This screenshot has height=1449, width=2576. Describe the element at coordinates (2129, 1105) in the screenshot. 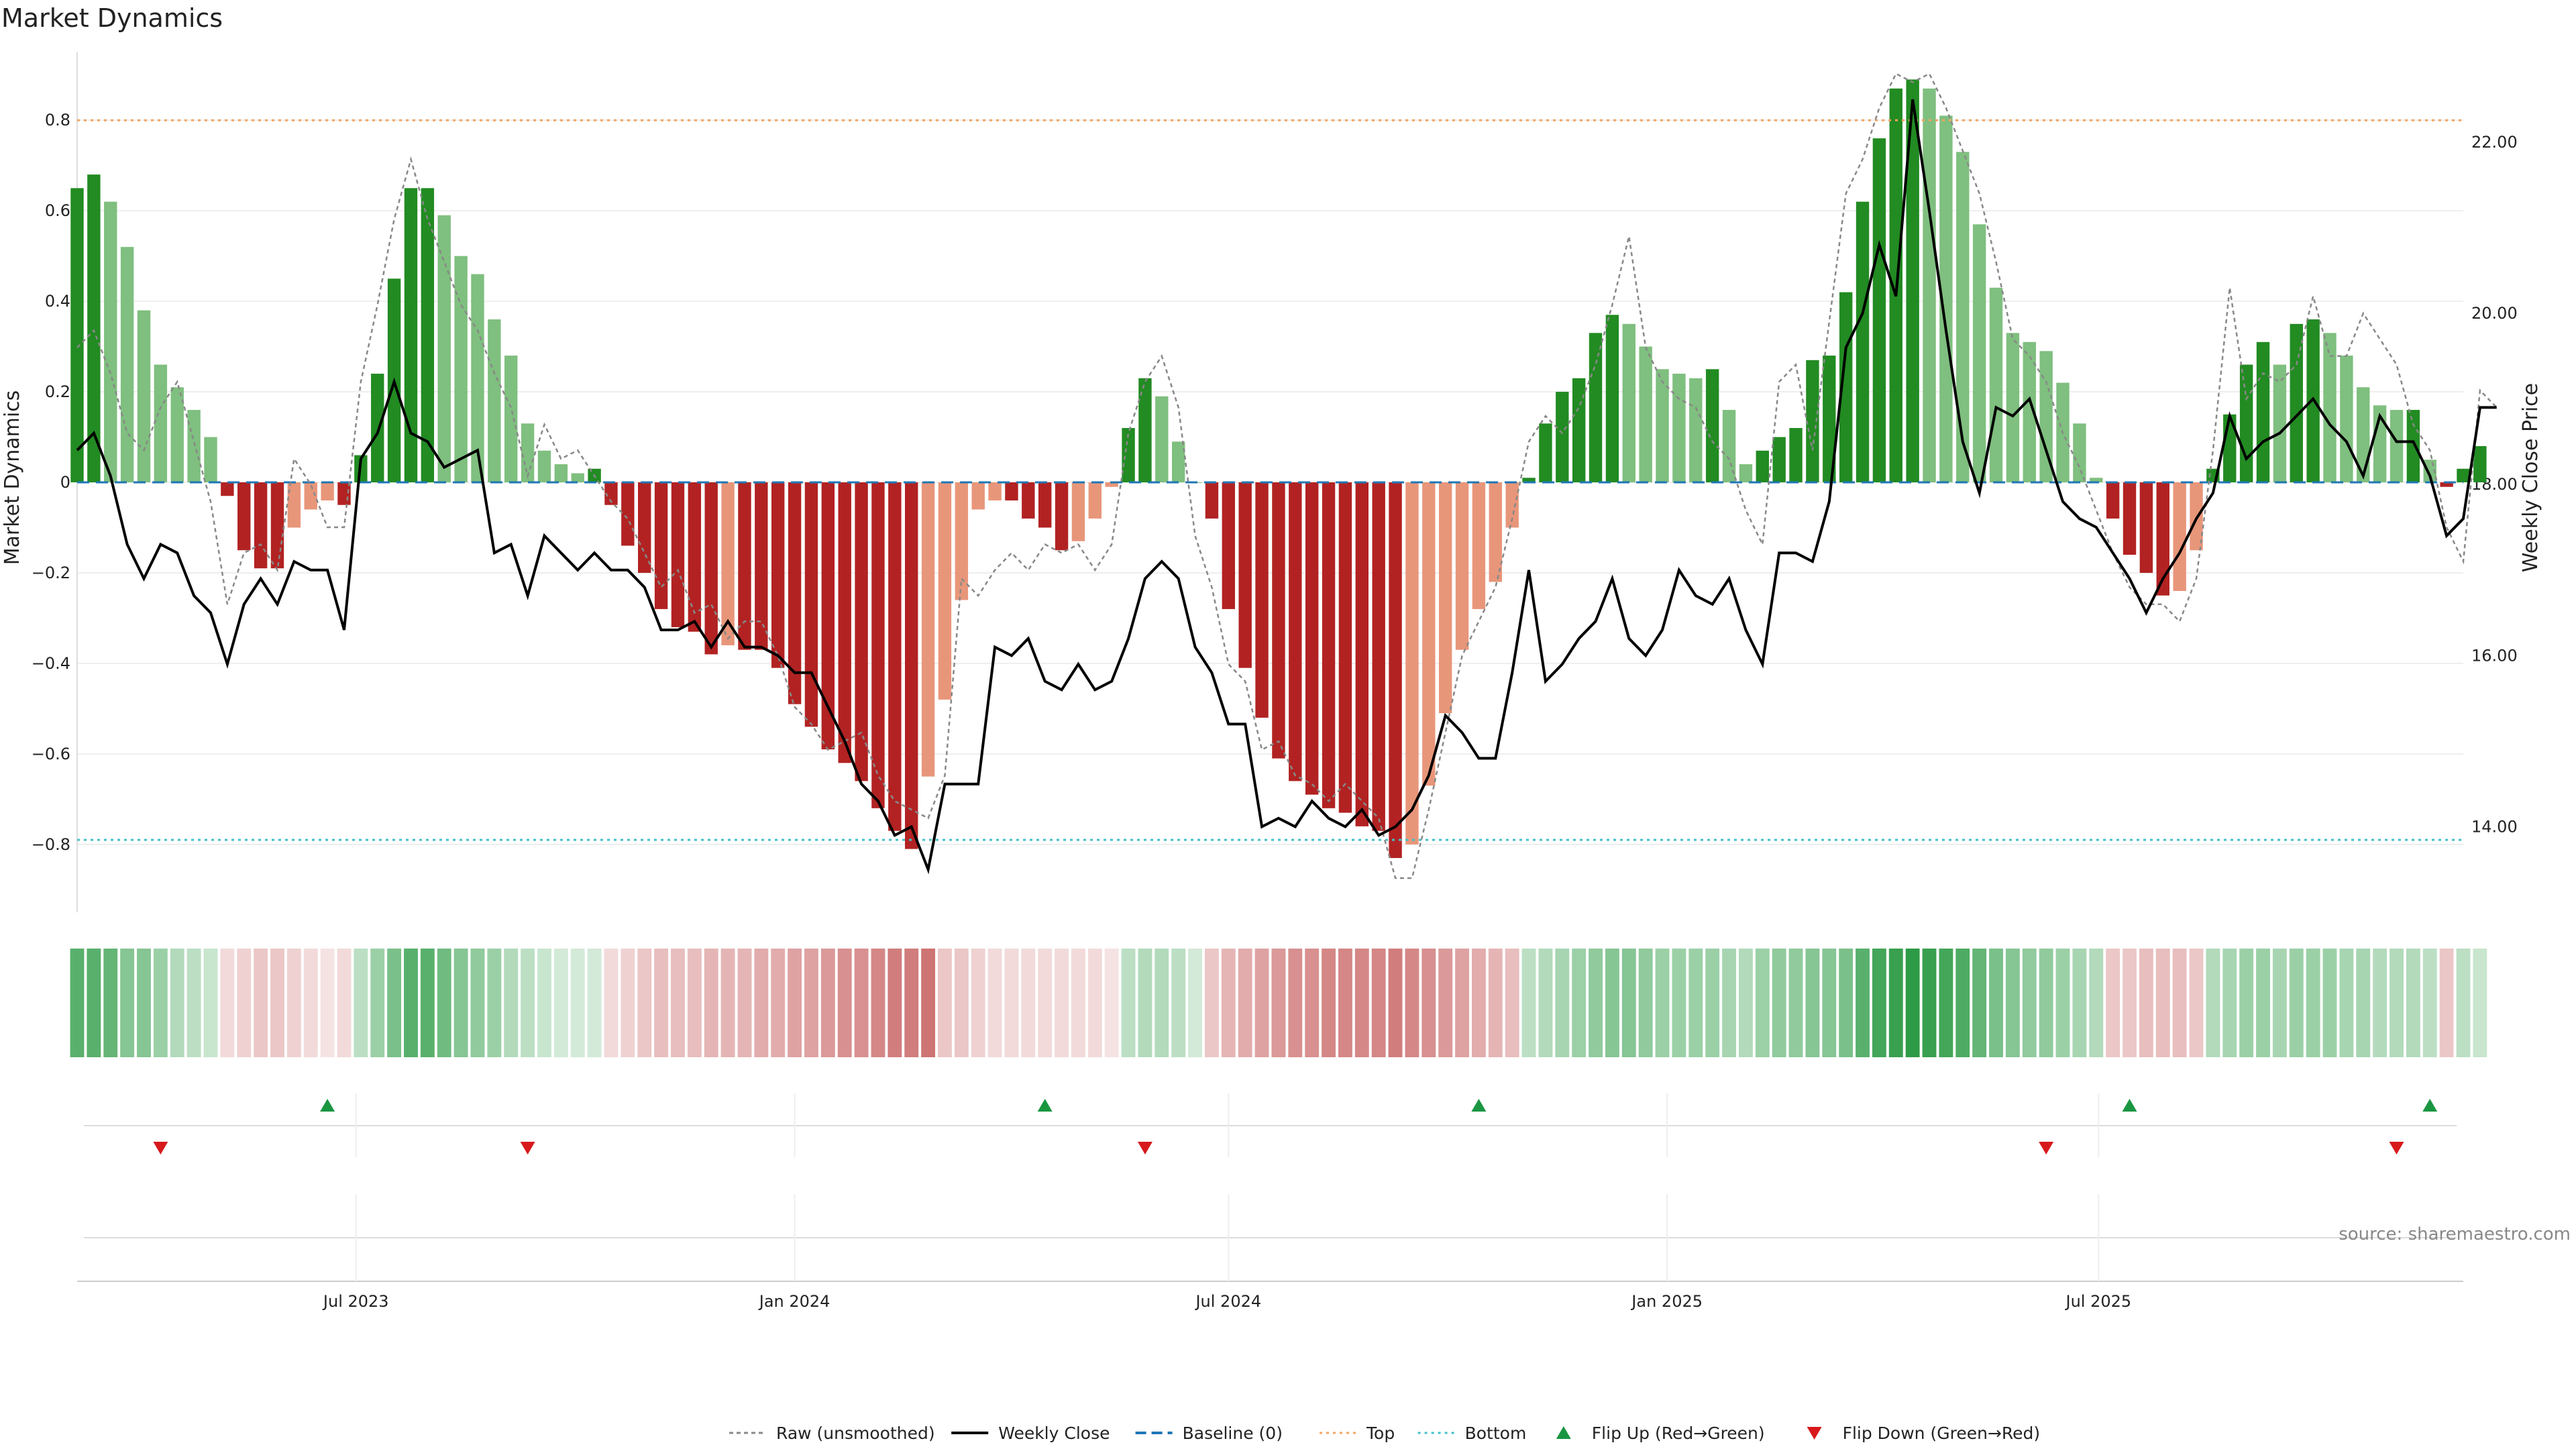

I see `flip-up-marker` at that location.